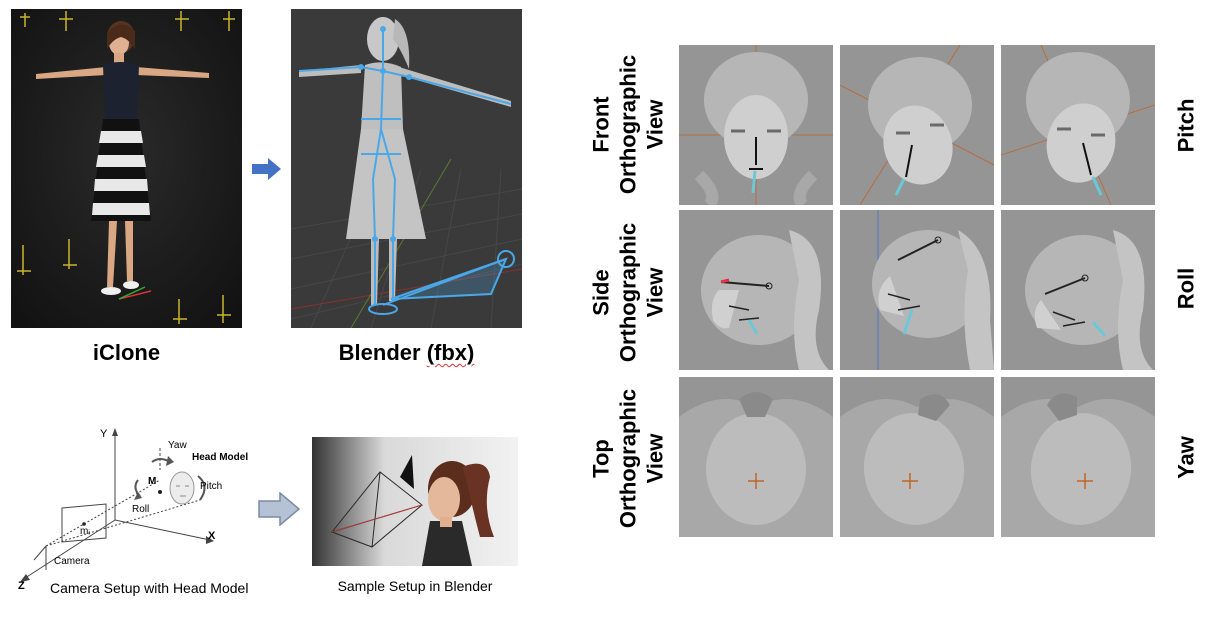 This screenshot has height=630, width=1220. Describe the element at coordinates (415, 586) in the screenshot. I see `blender-sample-caption: Sample Setup in Blender` at that location.